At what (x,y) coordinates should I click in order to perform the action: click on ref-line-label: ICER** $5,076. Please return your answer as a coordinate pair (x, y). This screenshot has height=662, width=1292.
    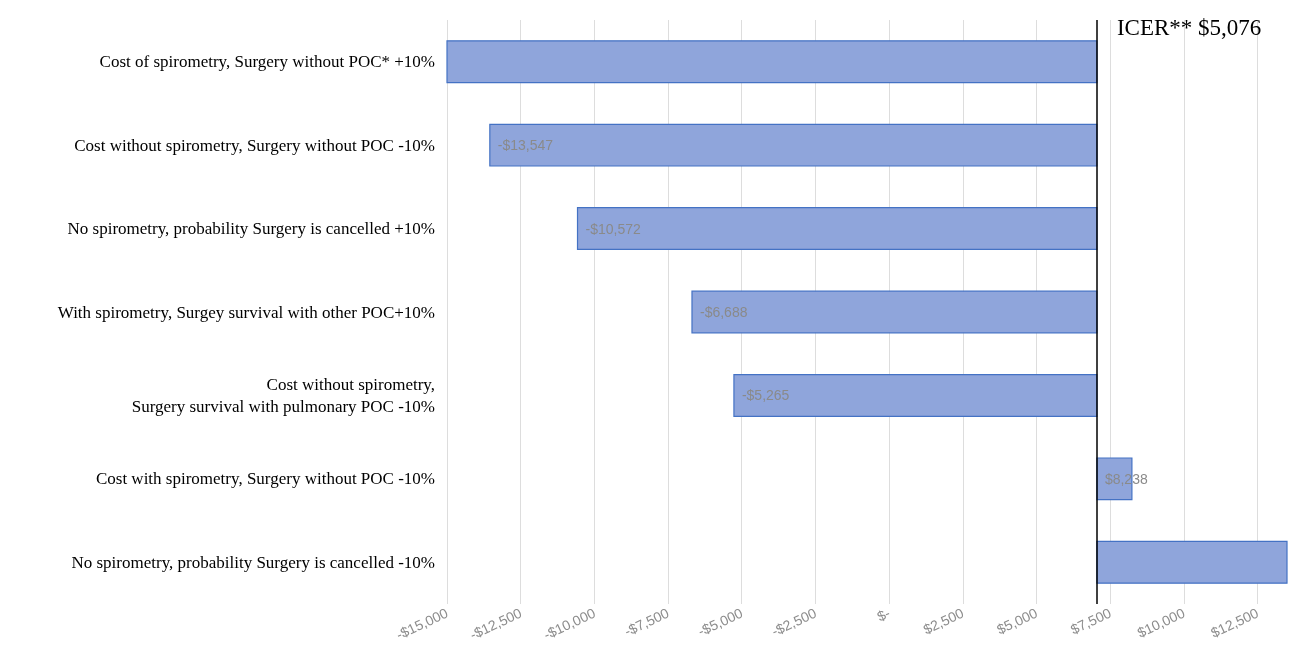
    Looking at the image, I should click on (1189, 27).